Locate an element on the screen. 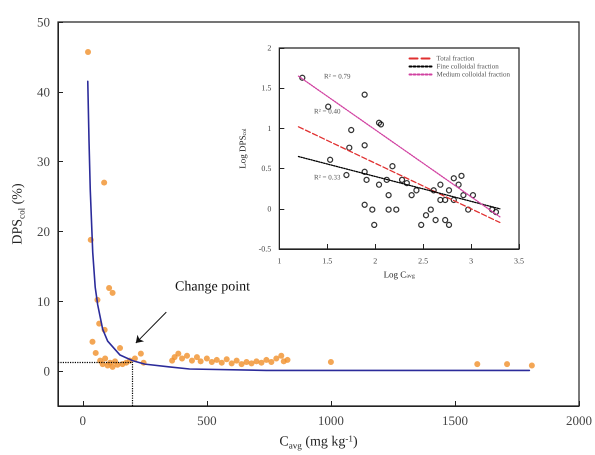 The height and width of the screenshot is (455, 595). x-tick-label: 1 is located at coordinates (279, 261).